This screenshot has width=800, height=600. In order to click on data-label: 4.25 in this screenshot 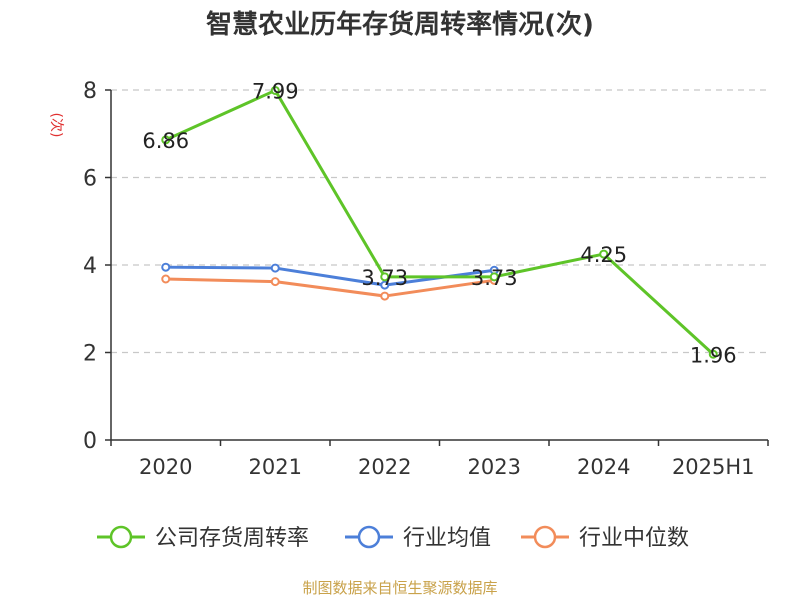, I will do `click(603, 255)`.